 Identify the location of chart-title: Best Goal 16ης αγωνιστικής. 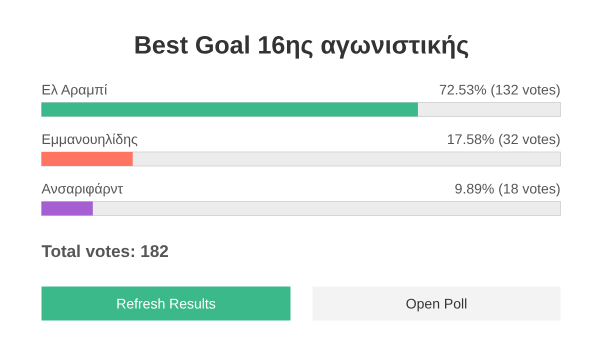
(302, 46).